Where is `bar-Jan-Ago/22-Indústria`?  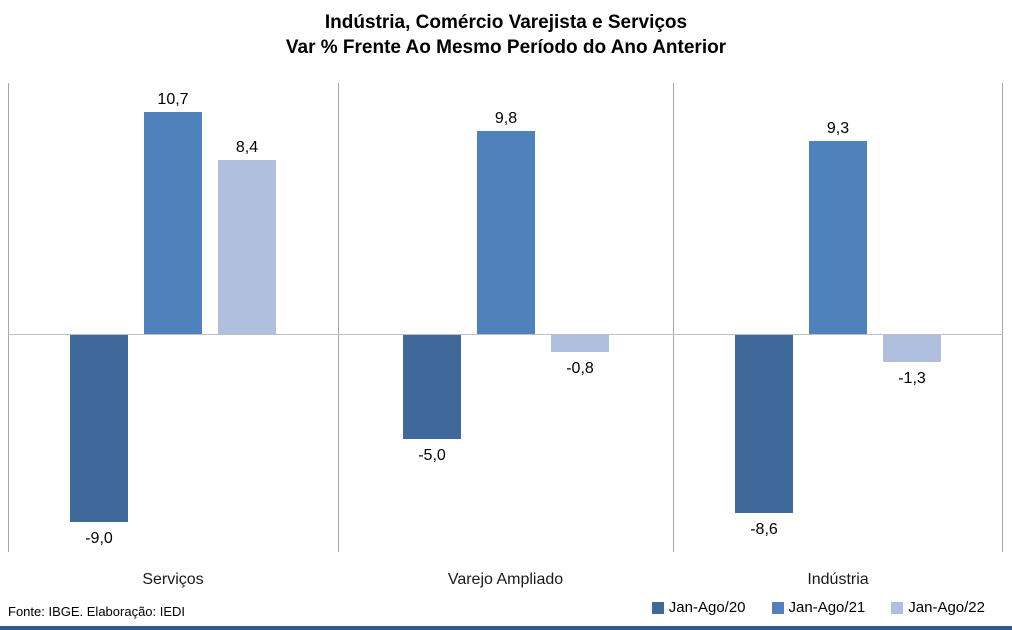 bar-Jan-Ago/22-Indústria is located at coordinates (912, 348).